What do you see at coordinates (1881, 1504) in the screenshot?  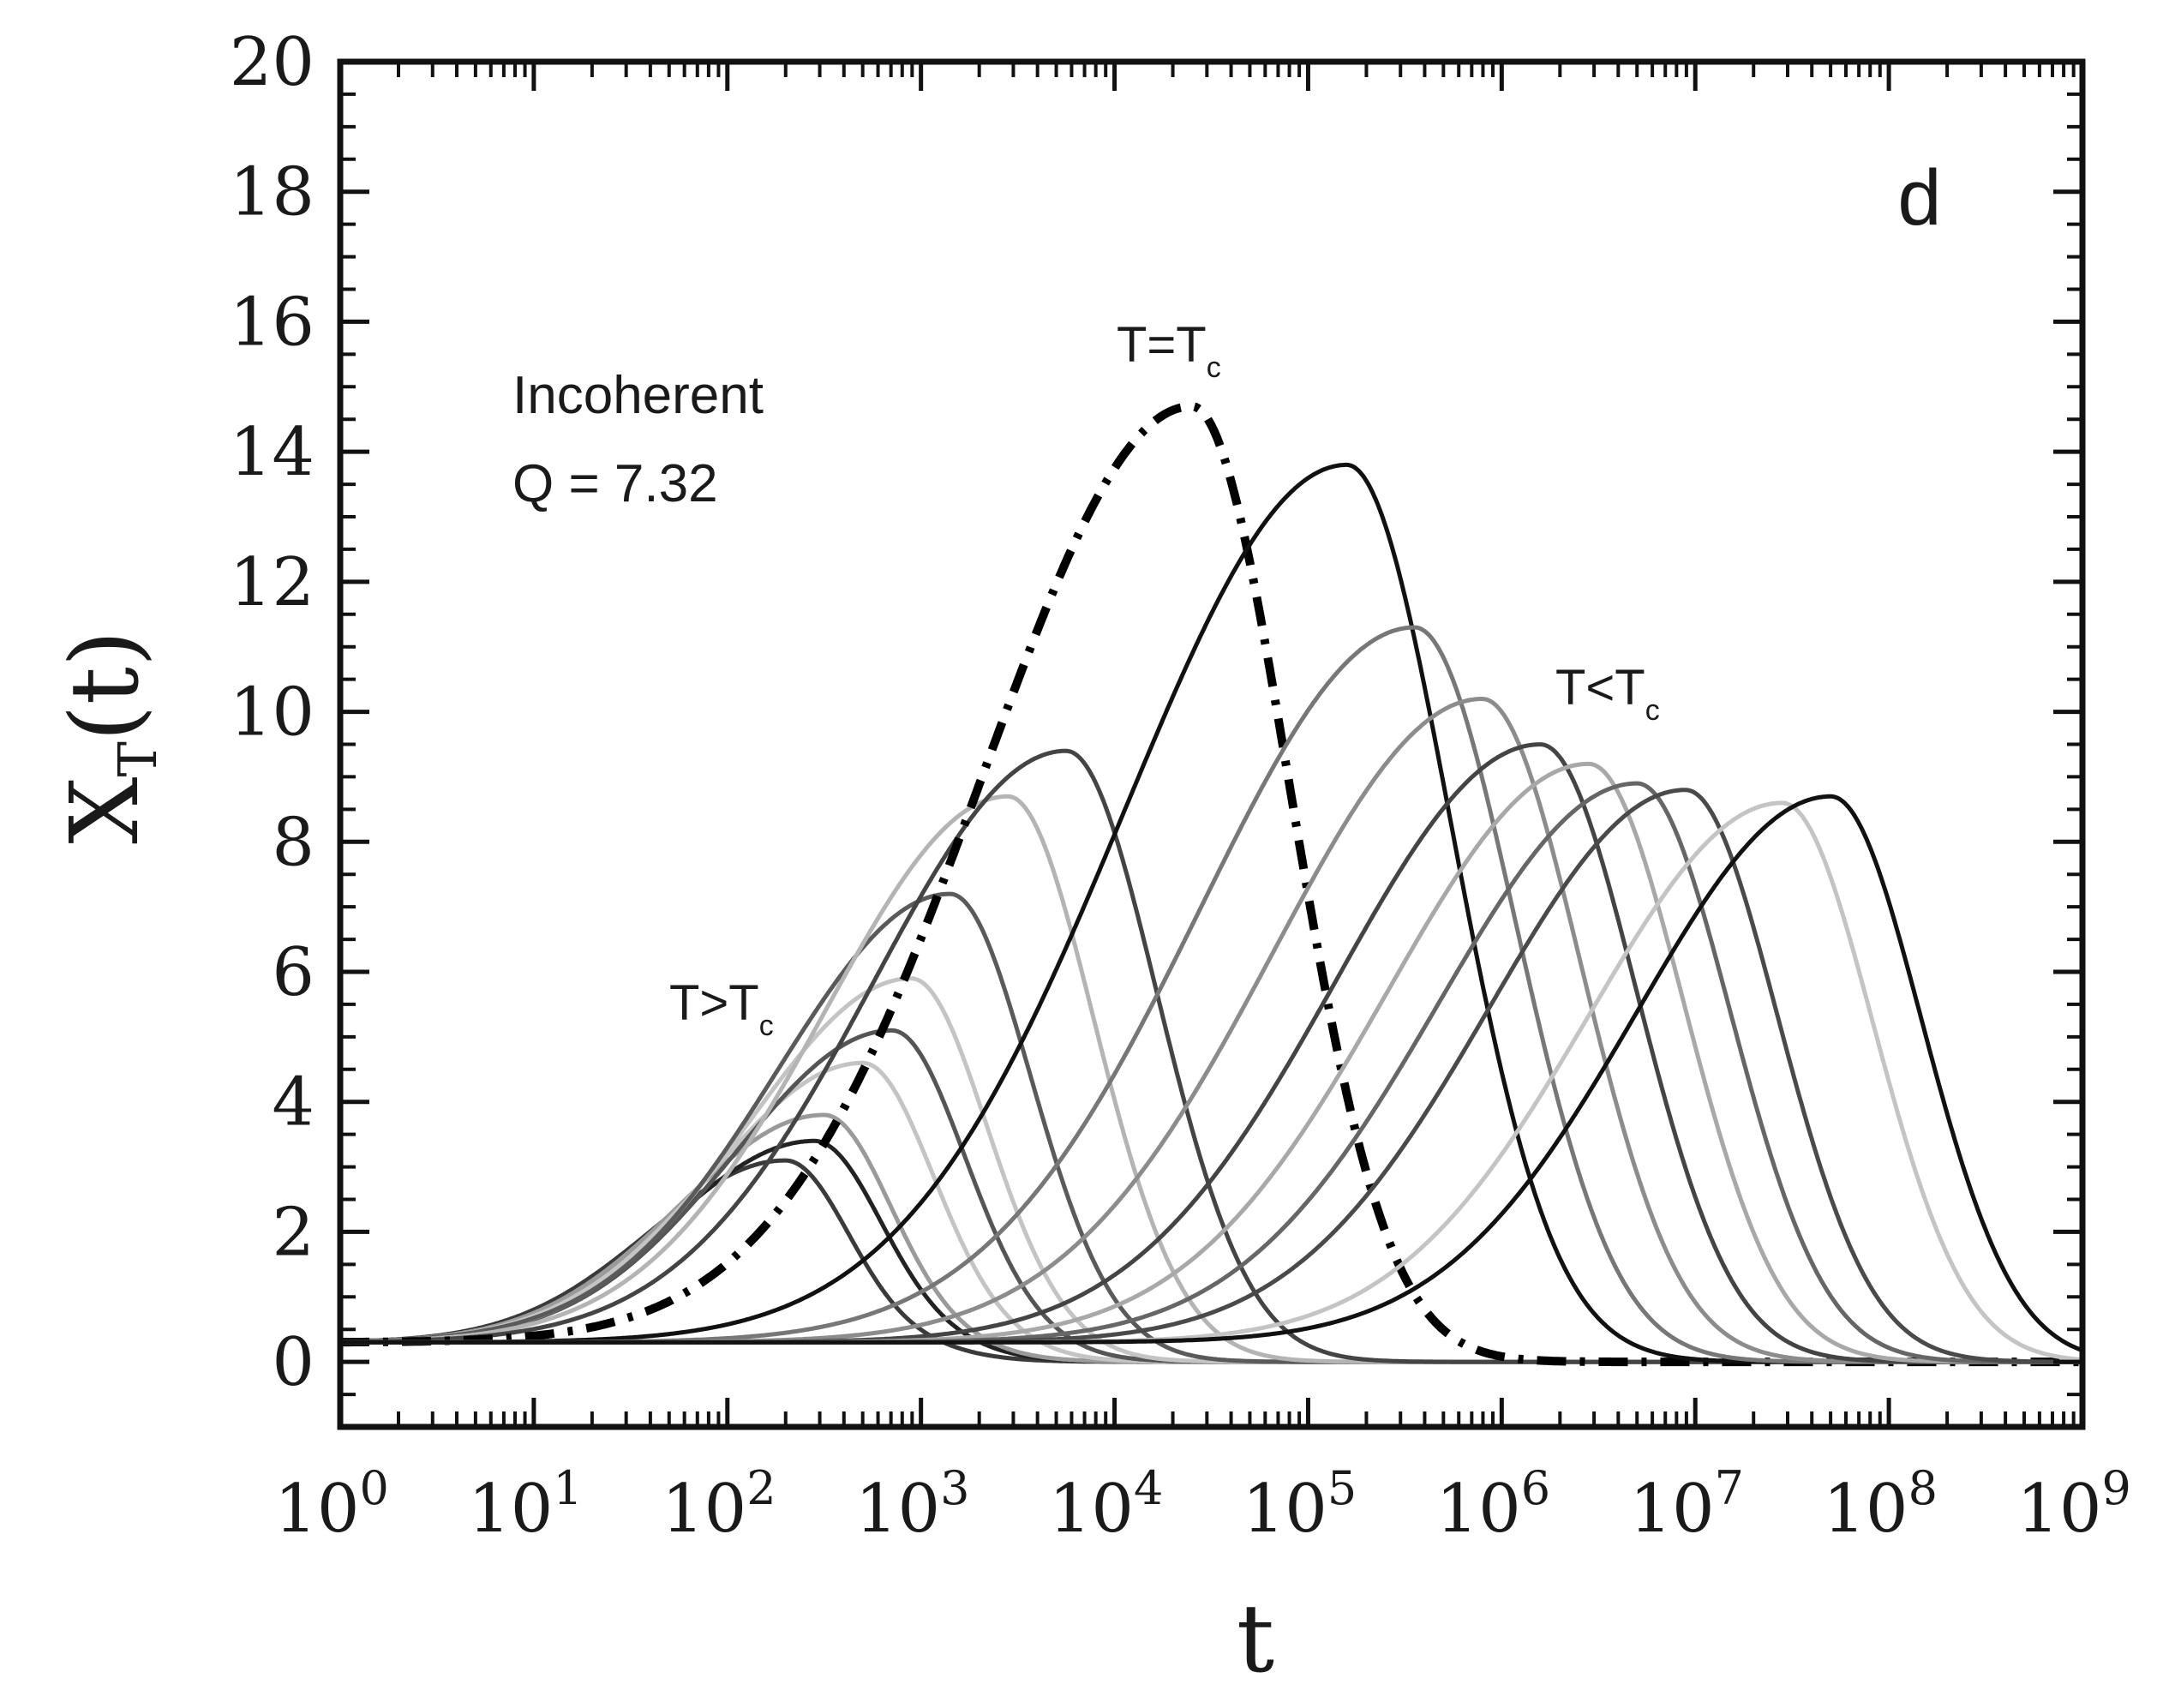 I see `x-tick-label: 10⁸` at bounding box center [1881, 1504].